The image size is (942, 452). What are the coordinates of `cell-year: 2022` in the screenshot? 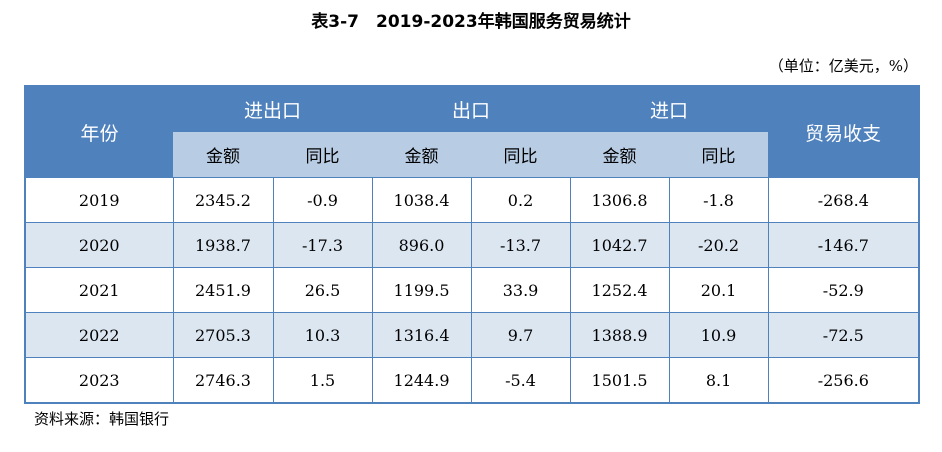 It's located at (99, 335).